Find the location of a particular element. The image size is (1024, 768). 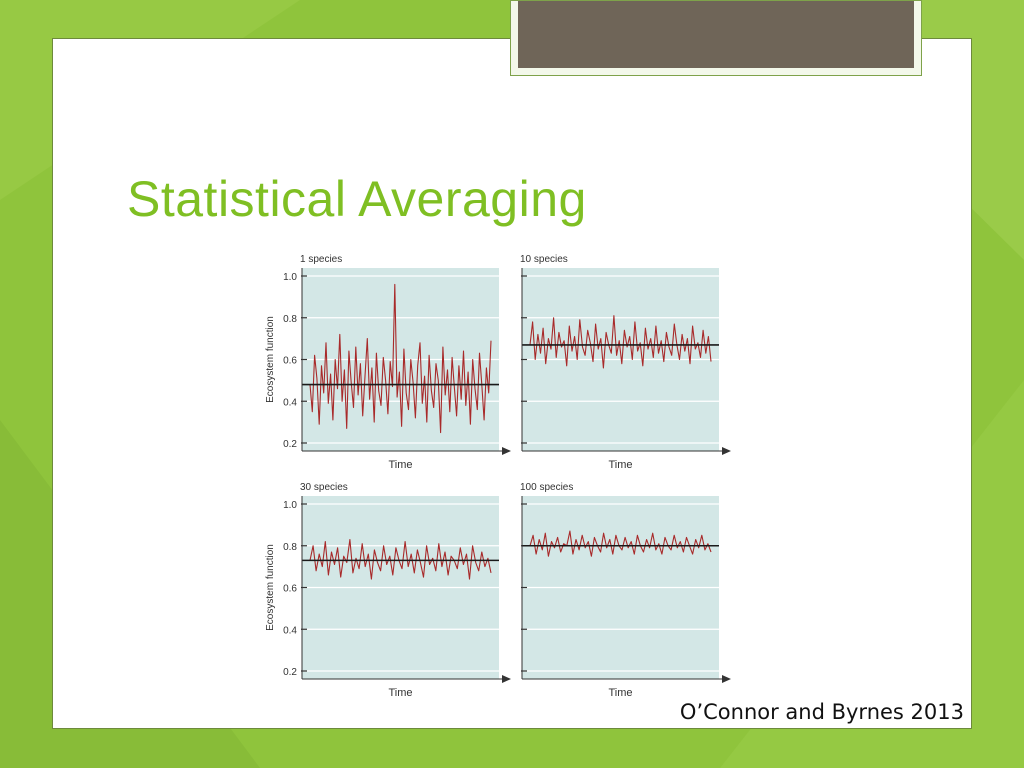

panel-title: 30 species is located at coordinates (324, 487).